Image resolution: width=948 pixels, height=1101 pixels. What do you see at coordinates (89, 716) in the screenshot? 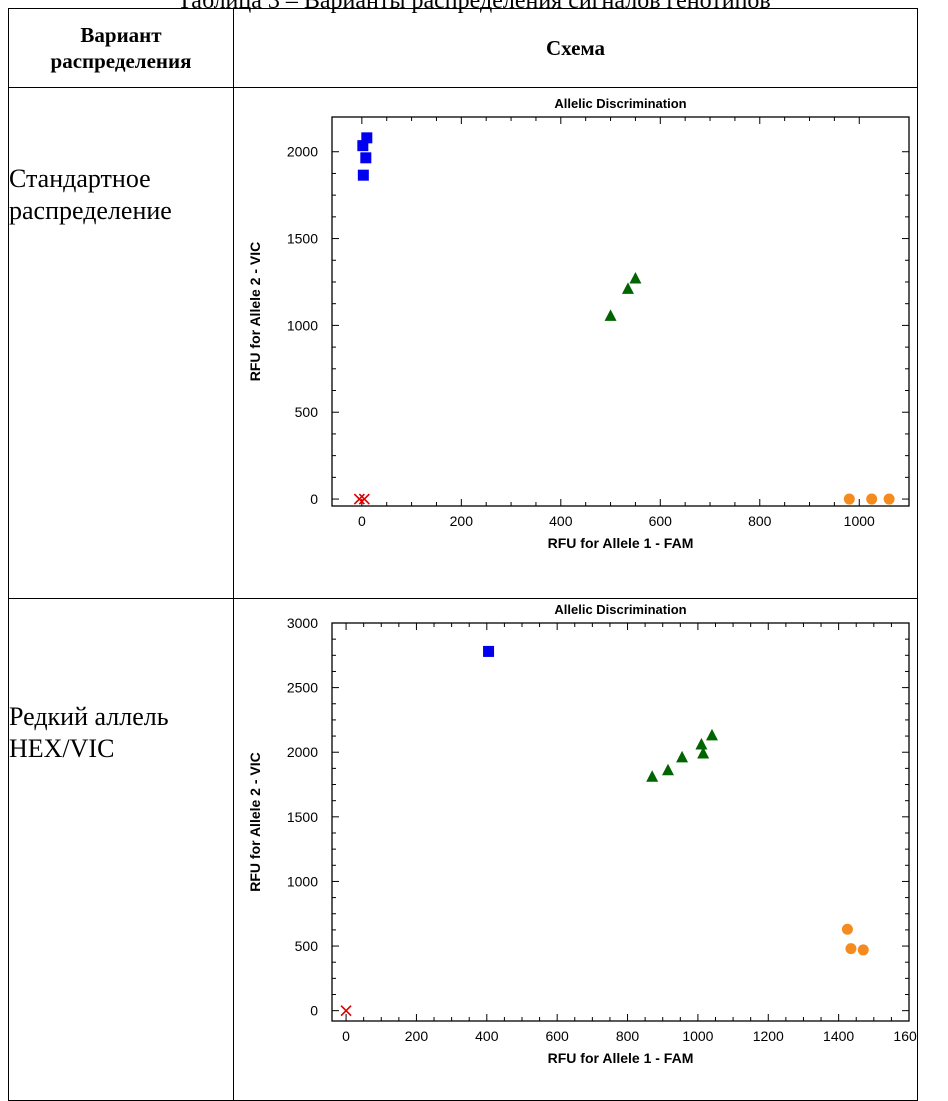
I see `row-label-line1: Редкий аллель` at bounding box center [89, 716].